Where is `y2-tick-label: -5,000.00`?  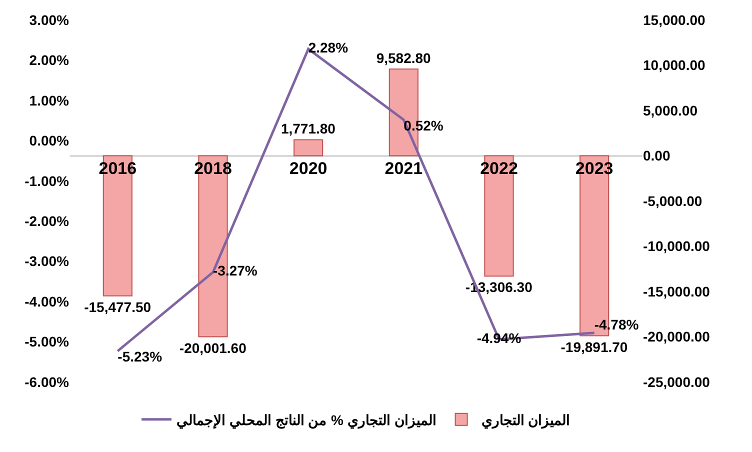
y2-tick-label: -5,000.00 is located at coordinates (672, 200).